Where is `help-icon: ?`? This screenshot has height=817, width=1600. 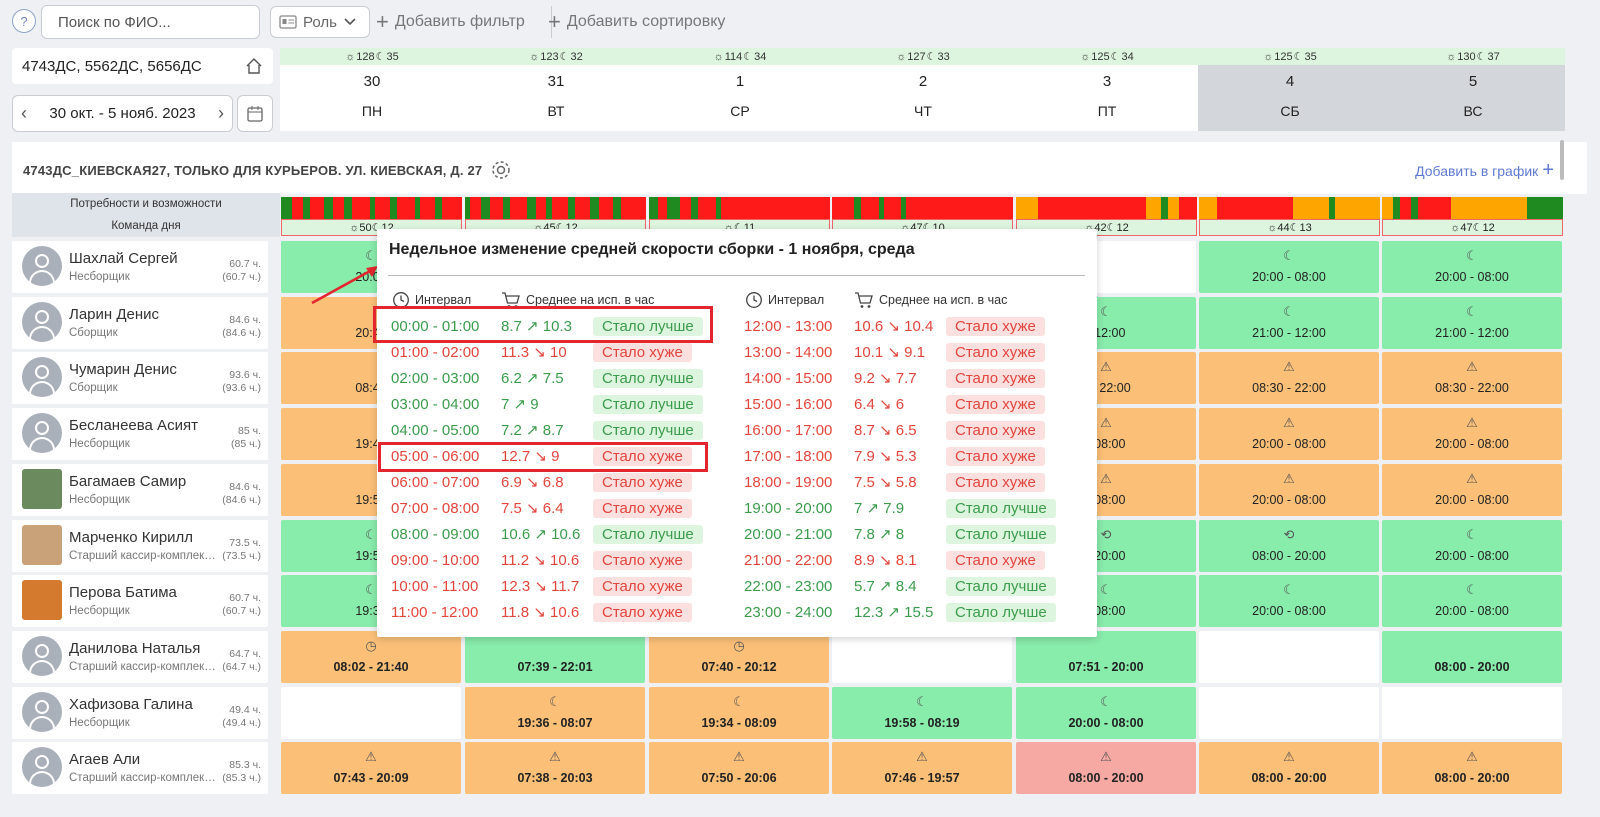 help-icon: ? is located at coordinates (24, 21).